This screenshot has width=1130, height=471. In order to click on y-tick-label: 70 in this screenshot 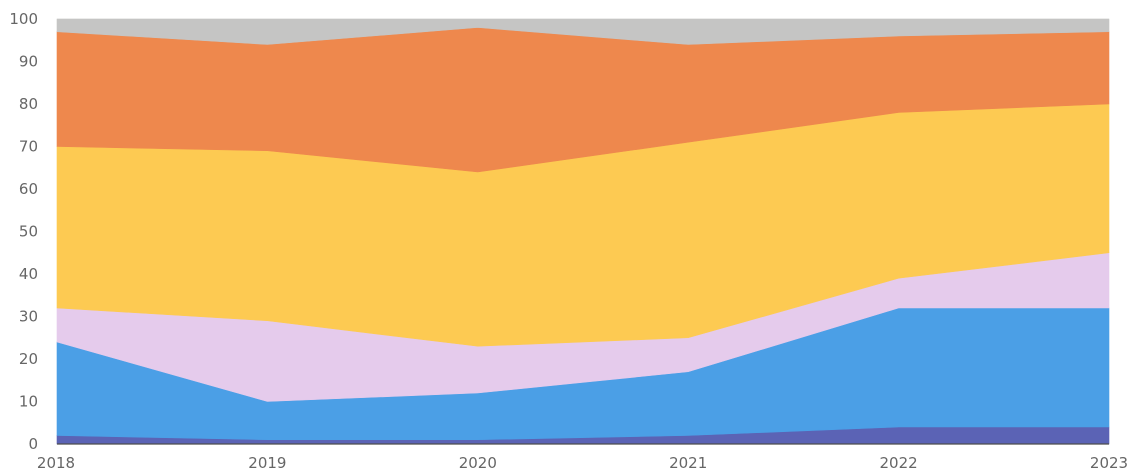, I will do `click(28, 147)`.